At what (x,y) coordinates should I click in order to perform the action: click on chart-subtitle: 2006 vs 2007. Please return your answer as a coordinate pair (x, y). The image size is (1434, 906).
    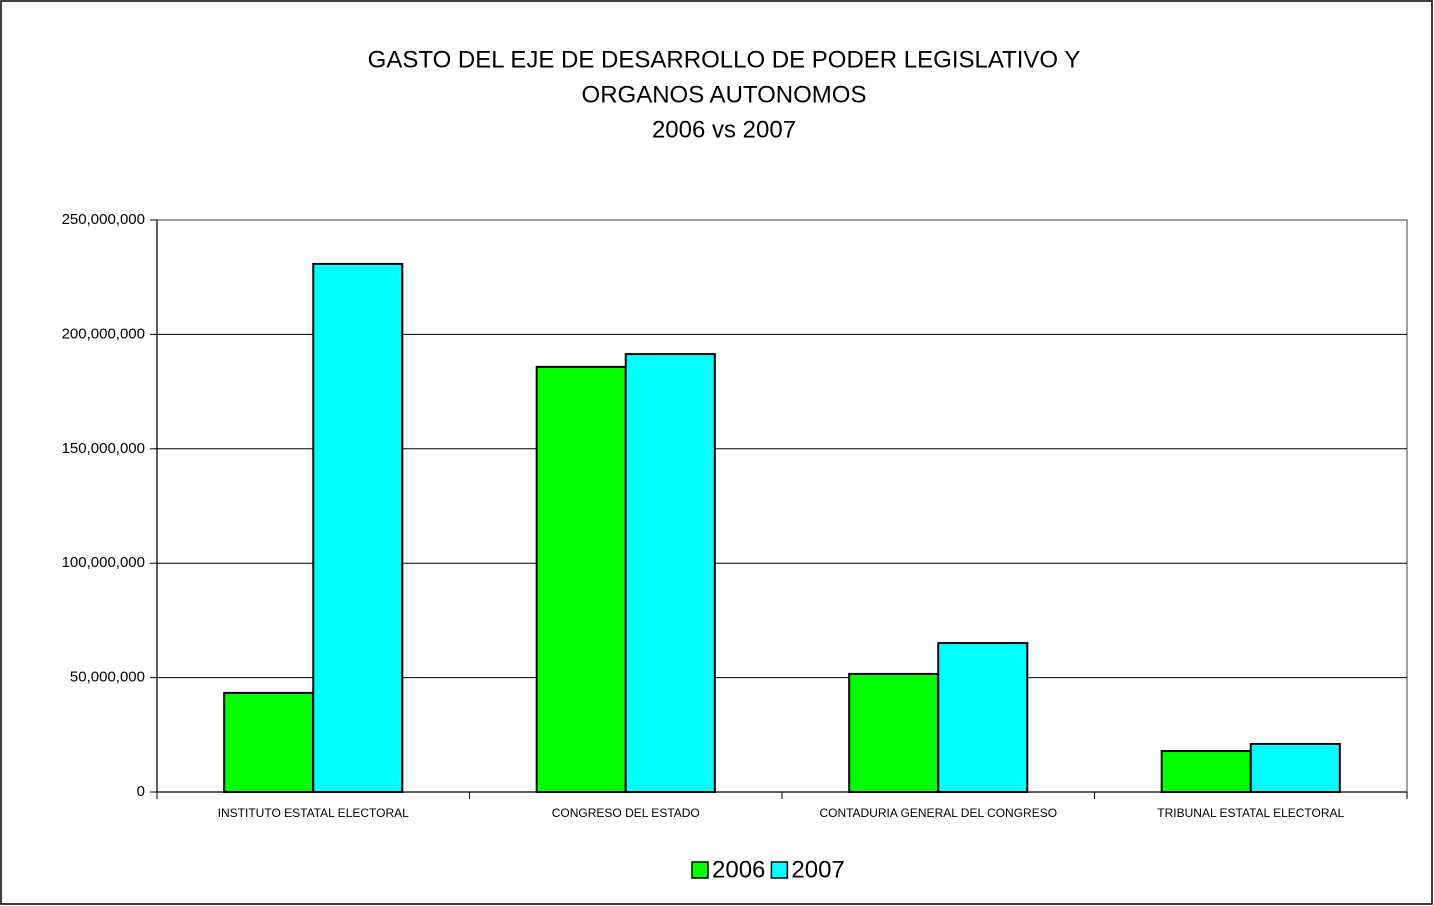
    Looking at the image, I should click on (724, 129).